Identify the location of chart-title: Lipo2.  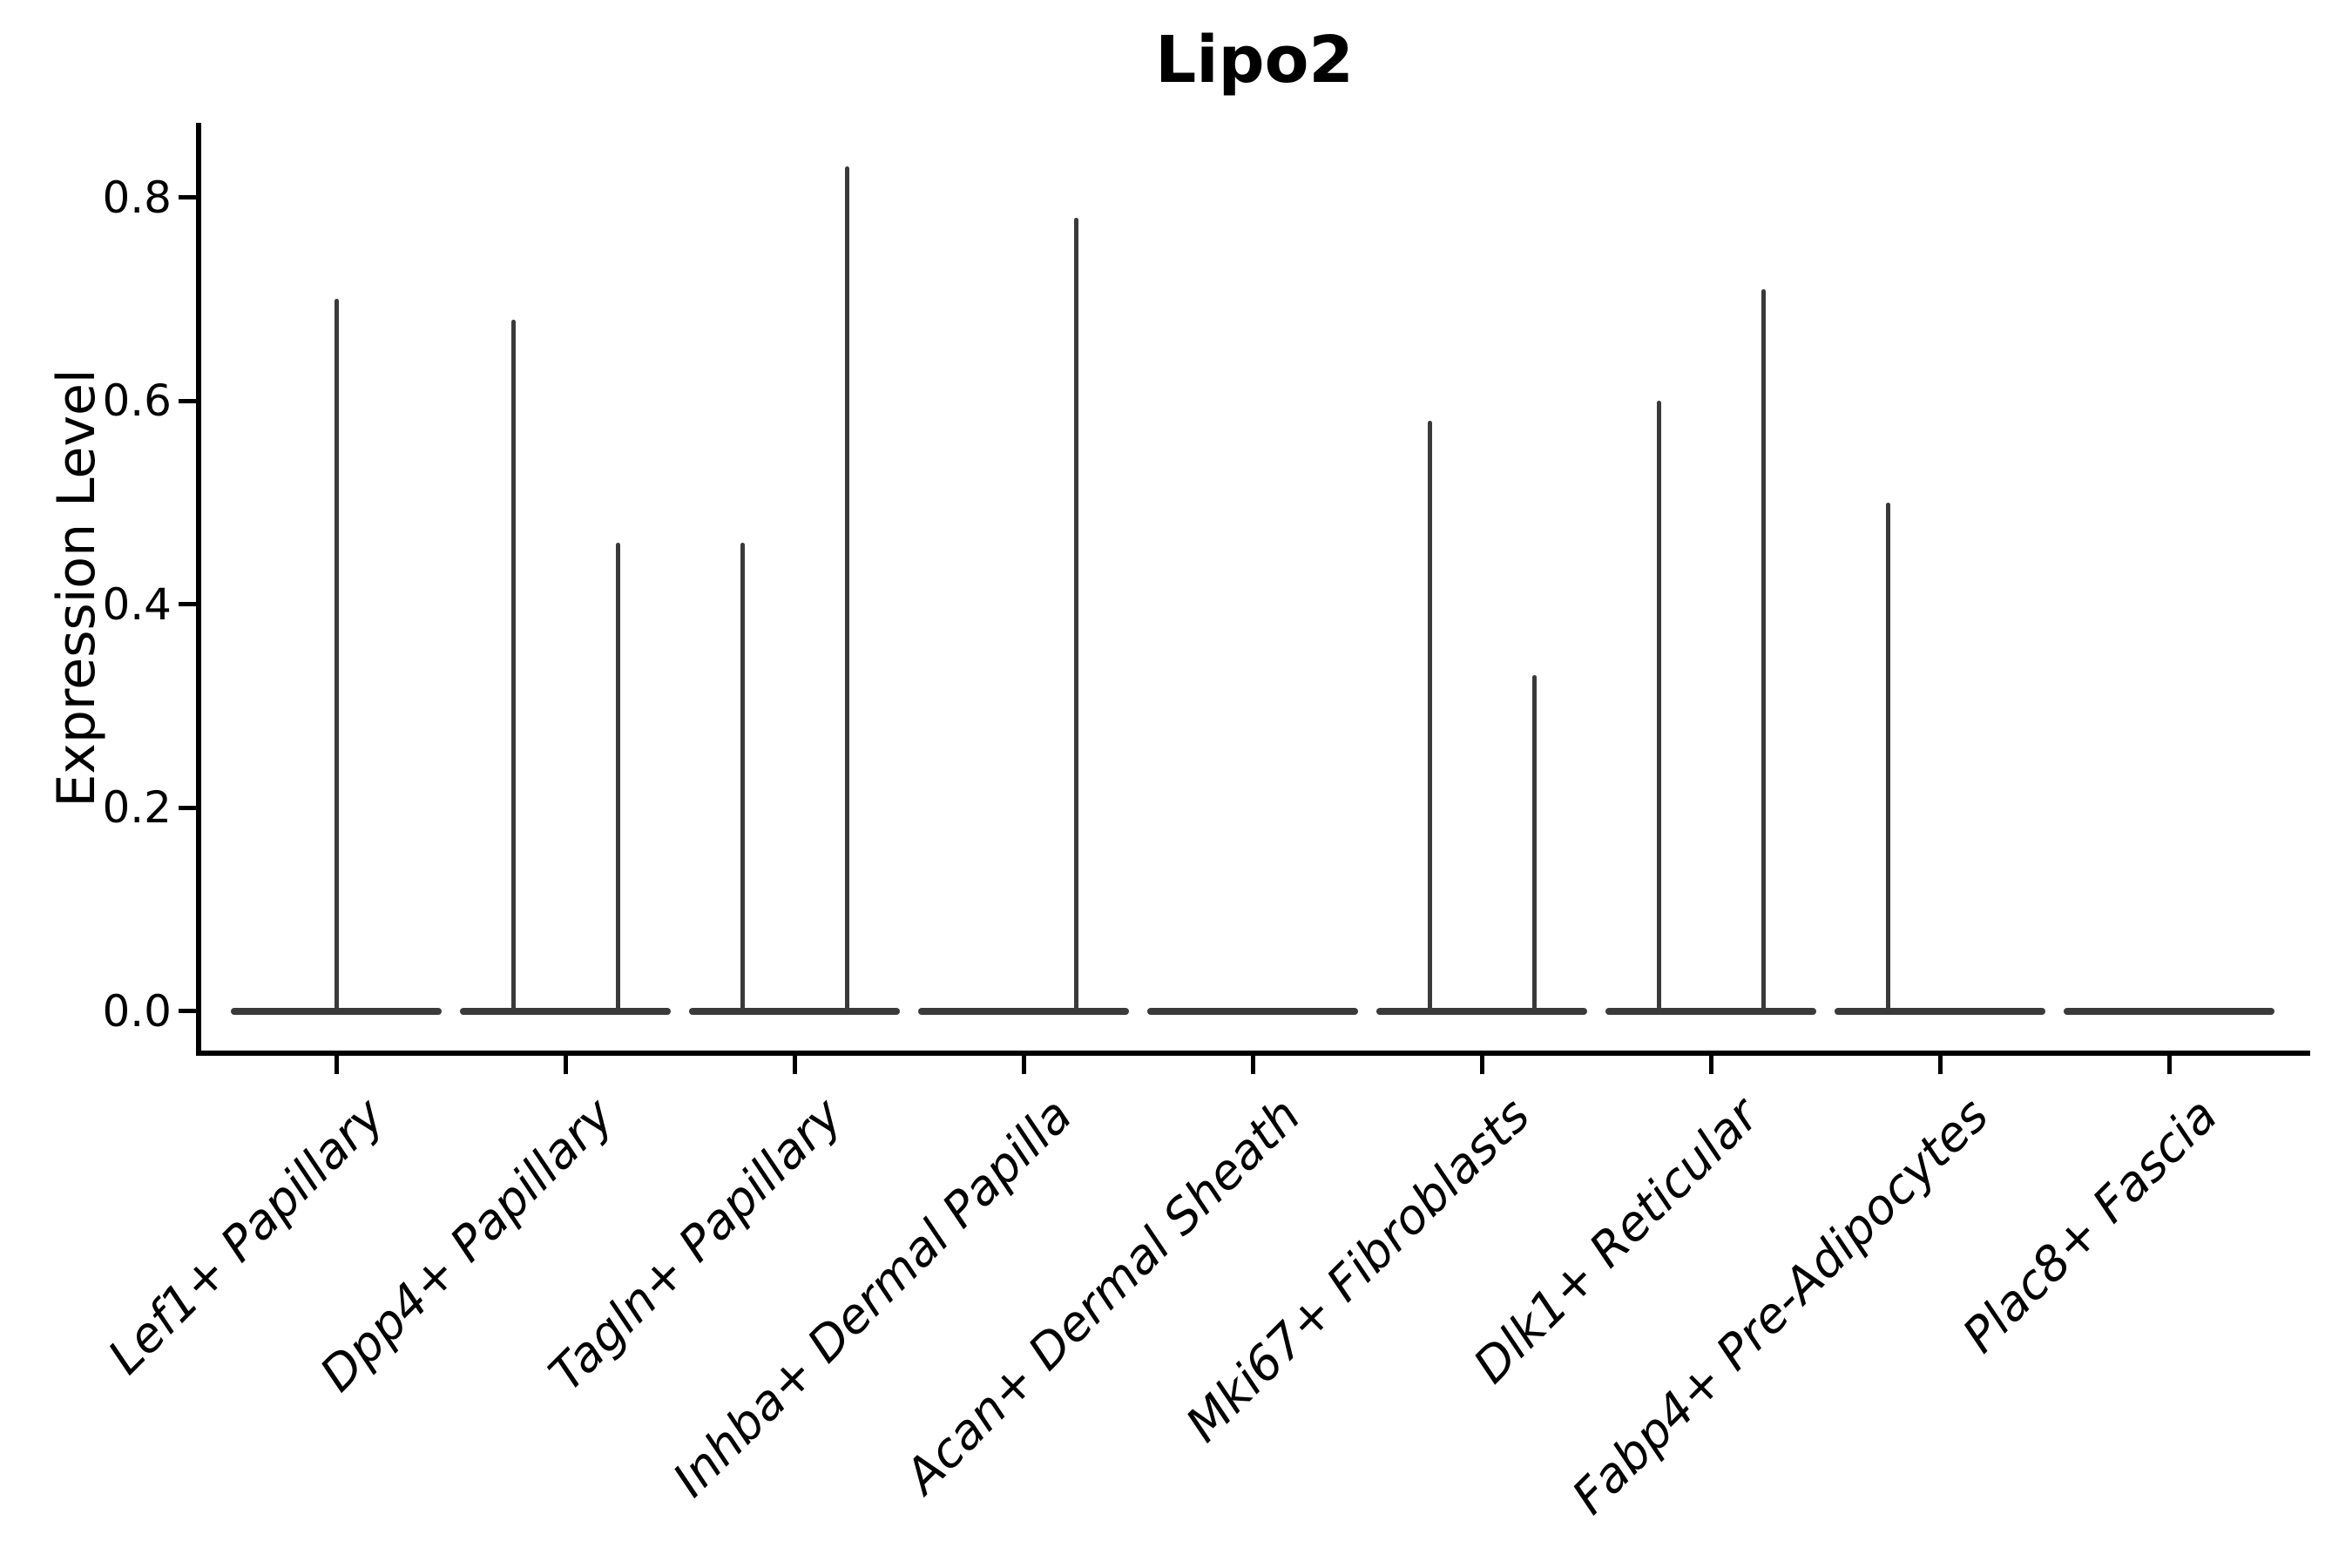
(1254, 61).